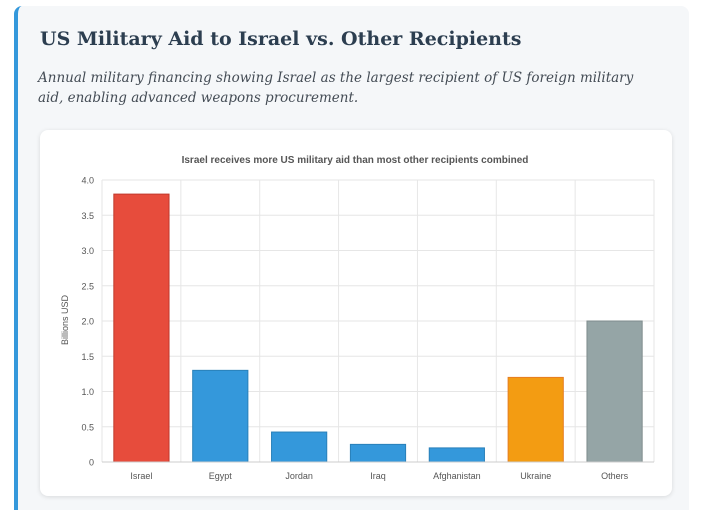  Describe the element at coordinates (299, 447) in the screenshot. I see `bar-jordan` at that location.